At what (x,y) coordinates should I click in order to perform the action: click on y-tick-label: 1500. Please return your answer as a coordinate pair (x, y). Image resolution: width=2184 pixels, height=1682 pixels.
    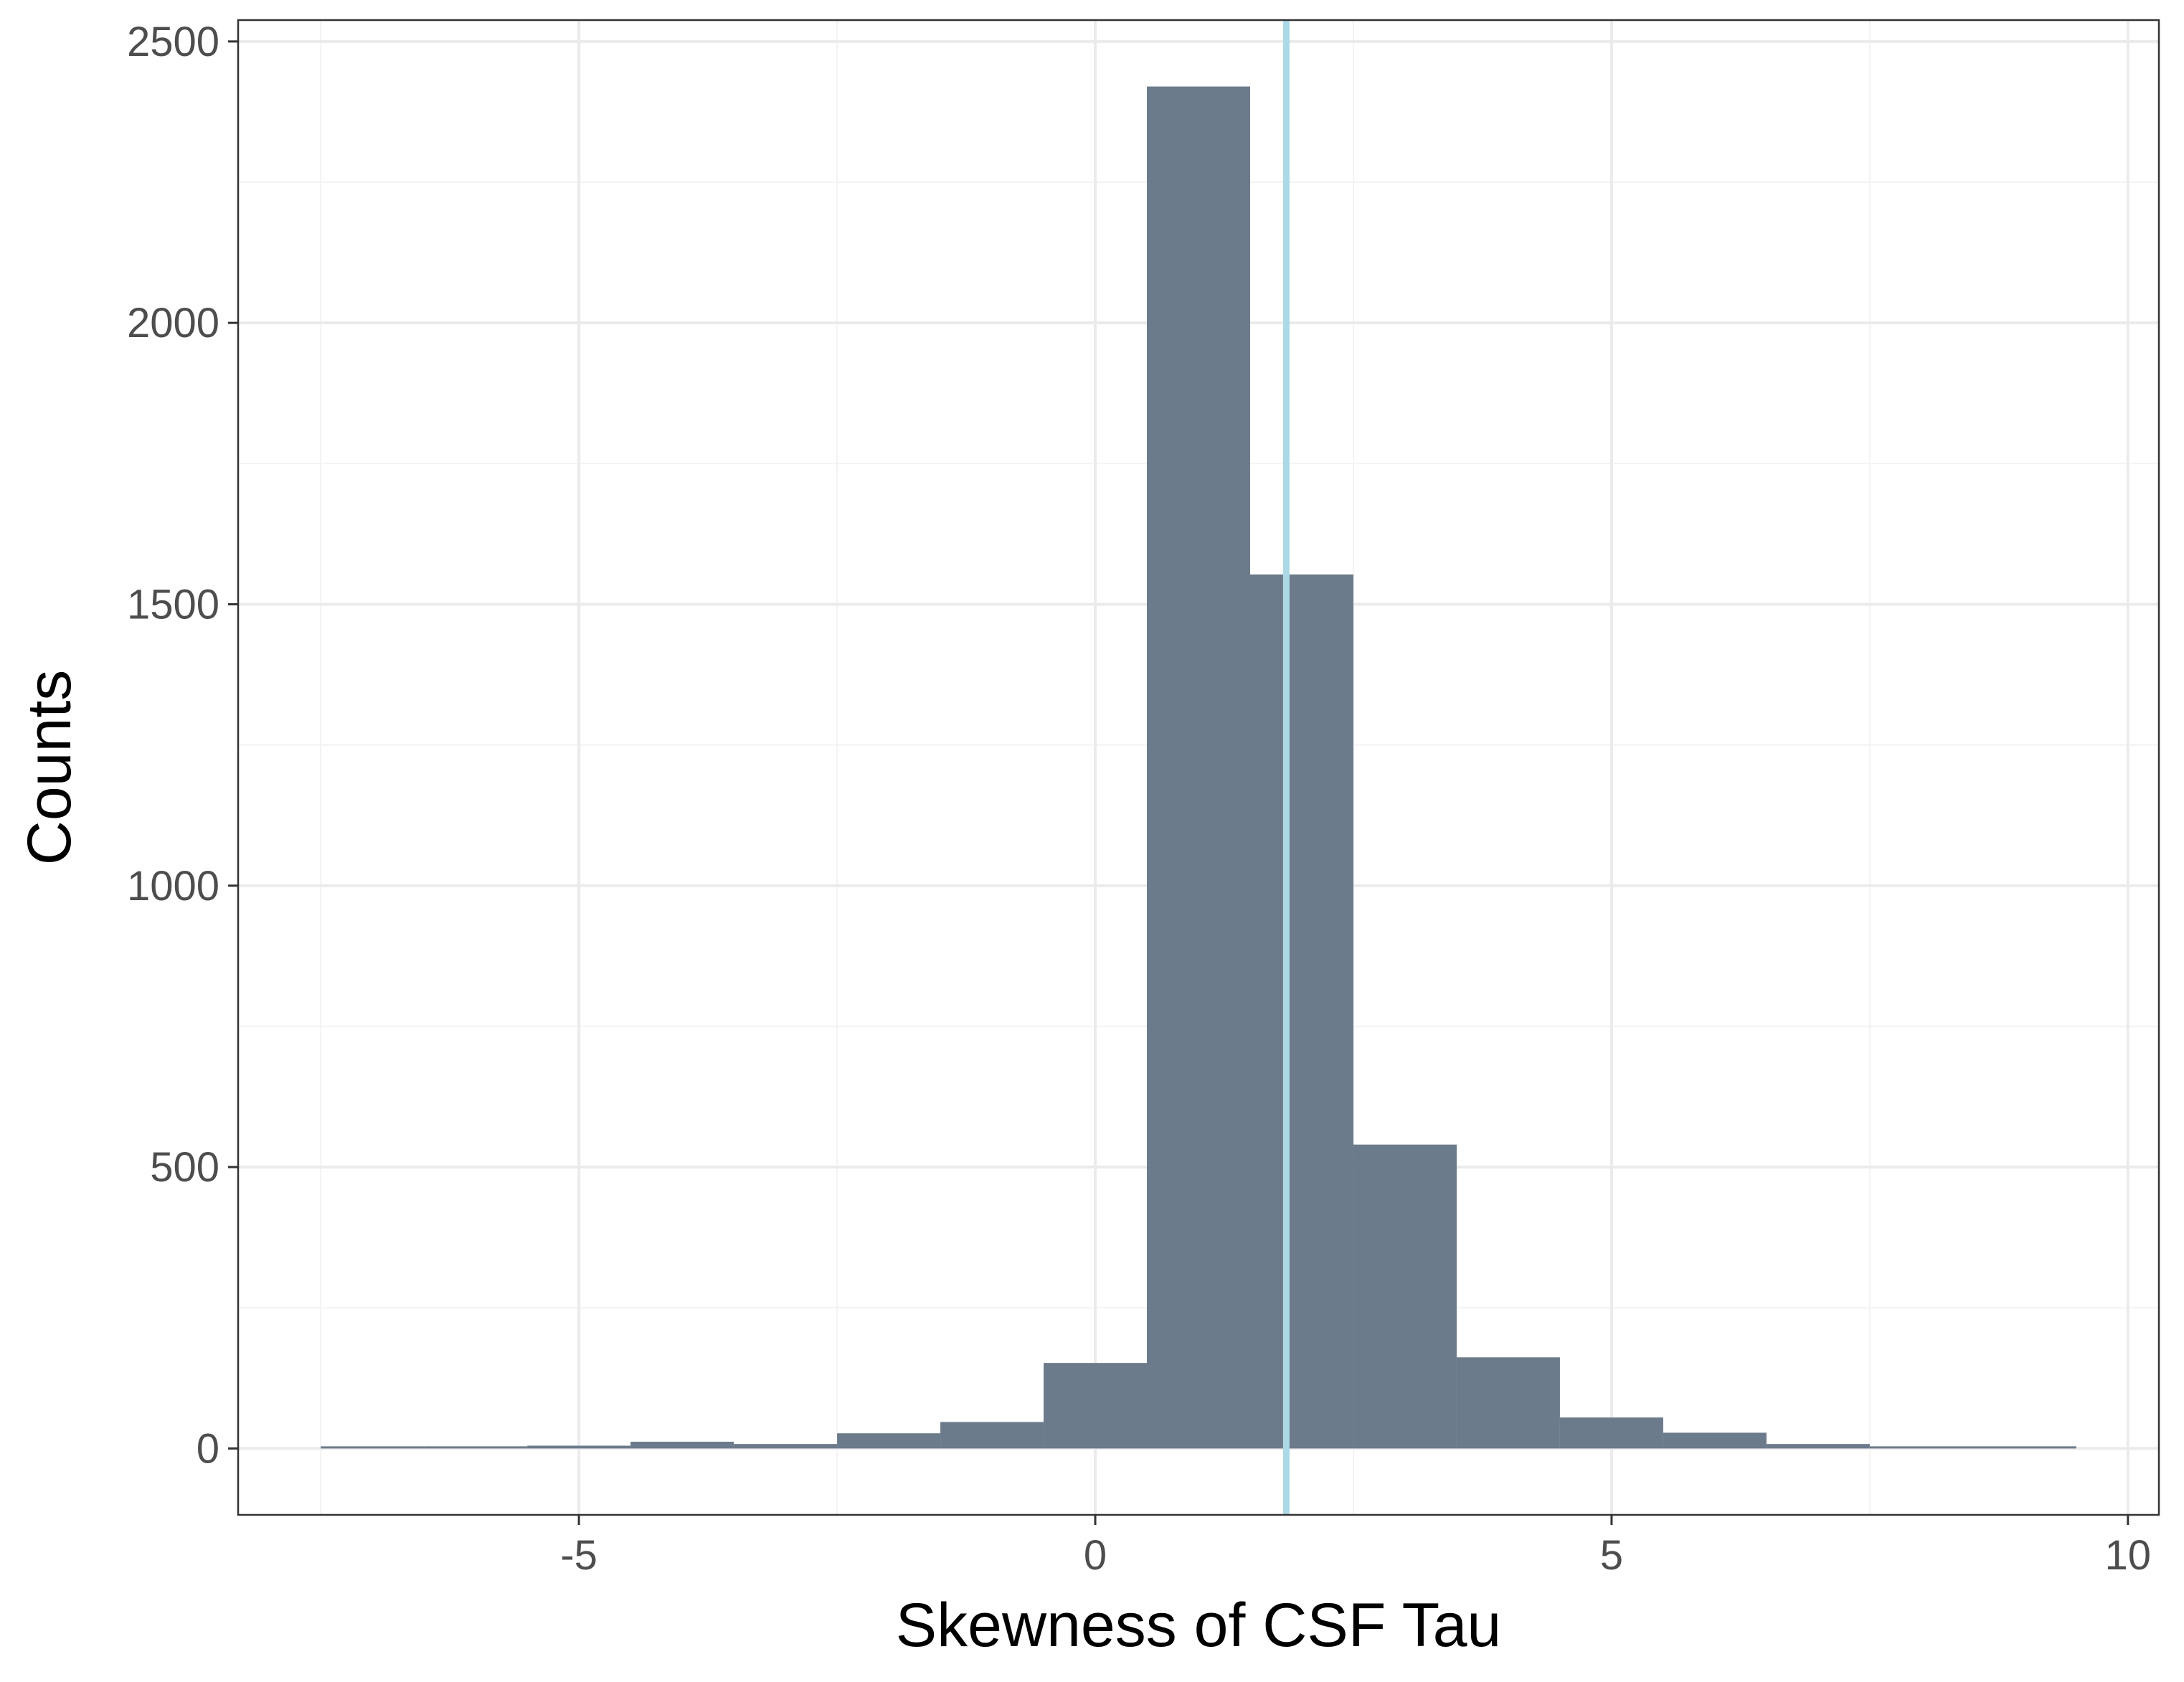
    Looking at the image, I should click on (173, 604).